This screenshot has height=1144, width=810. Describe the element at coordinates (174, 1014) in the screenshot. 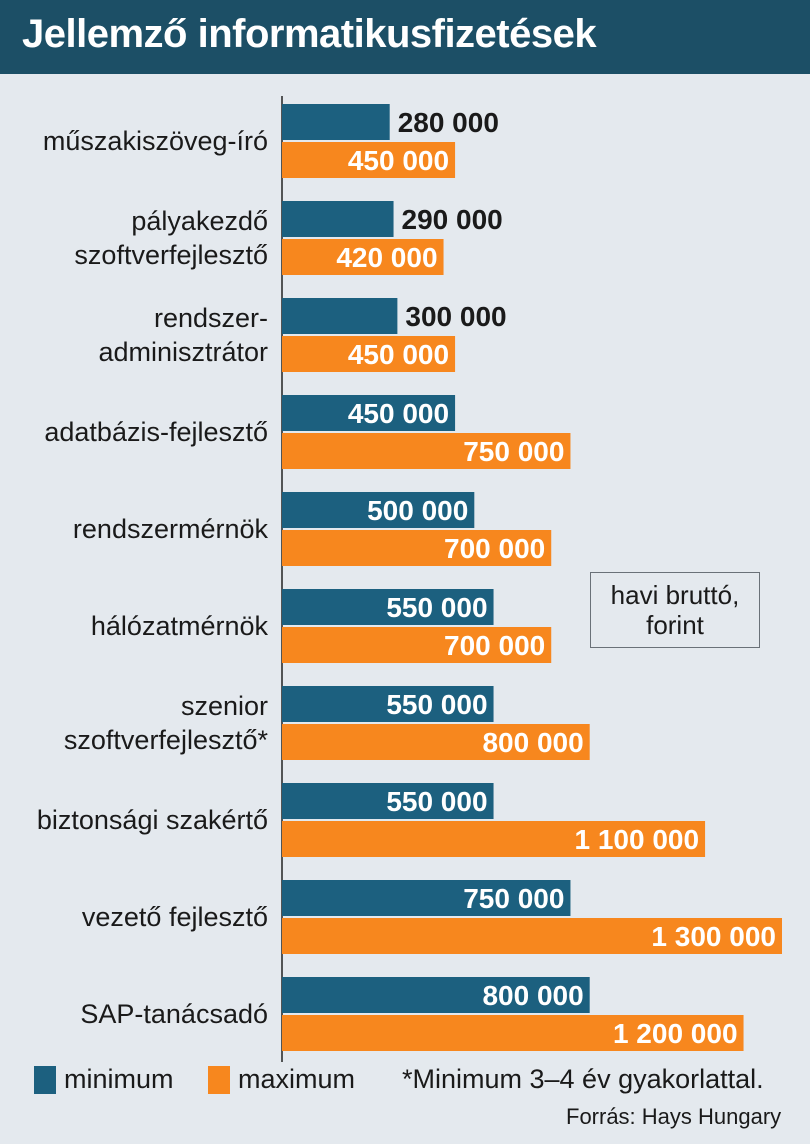

I see `category-label: SAP-tanácsadó` at that location.